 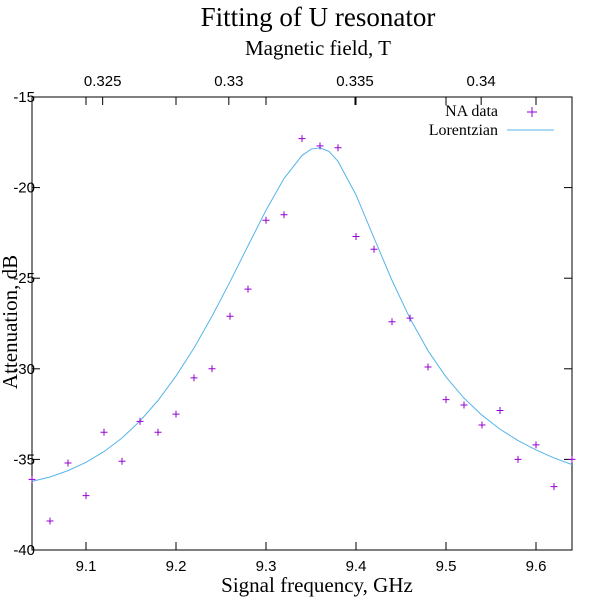 What do you see at coordinates (446, 566) in the screenshot?
I see `x-tick-label: 9.5` at bounding box center [446, 566].